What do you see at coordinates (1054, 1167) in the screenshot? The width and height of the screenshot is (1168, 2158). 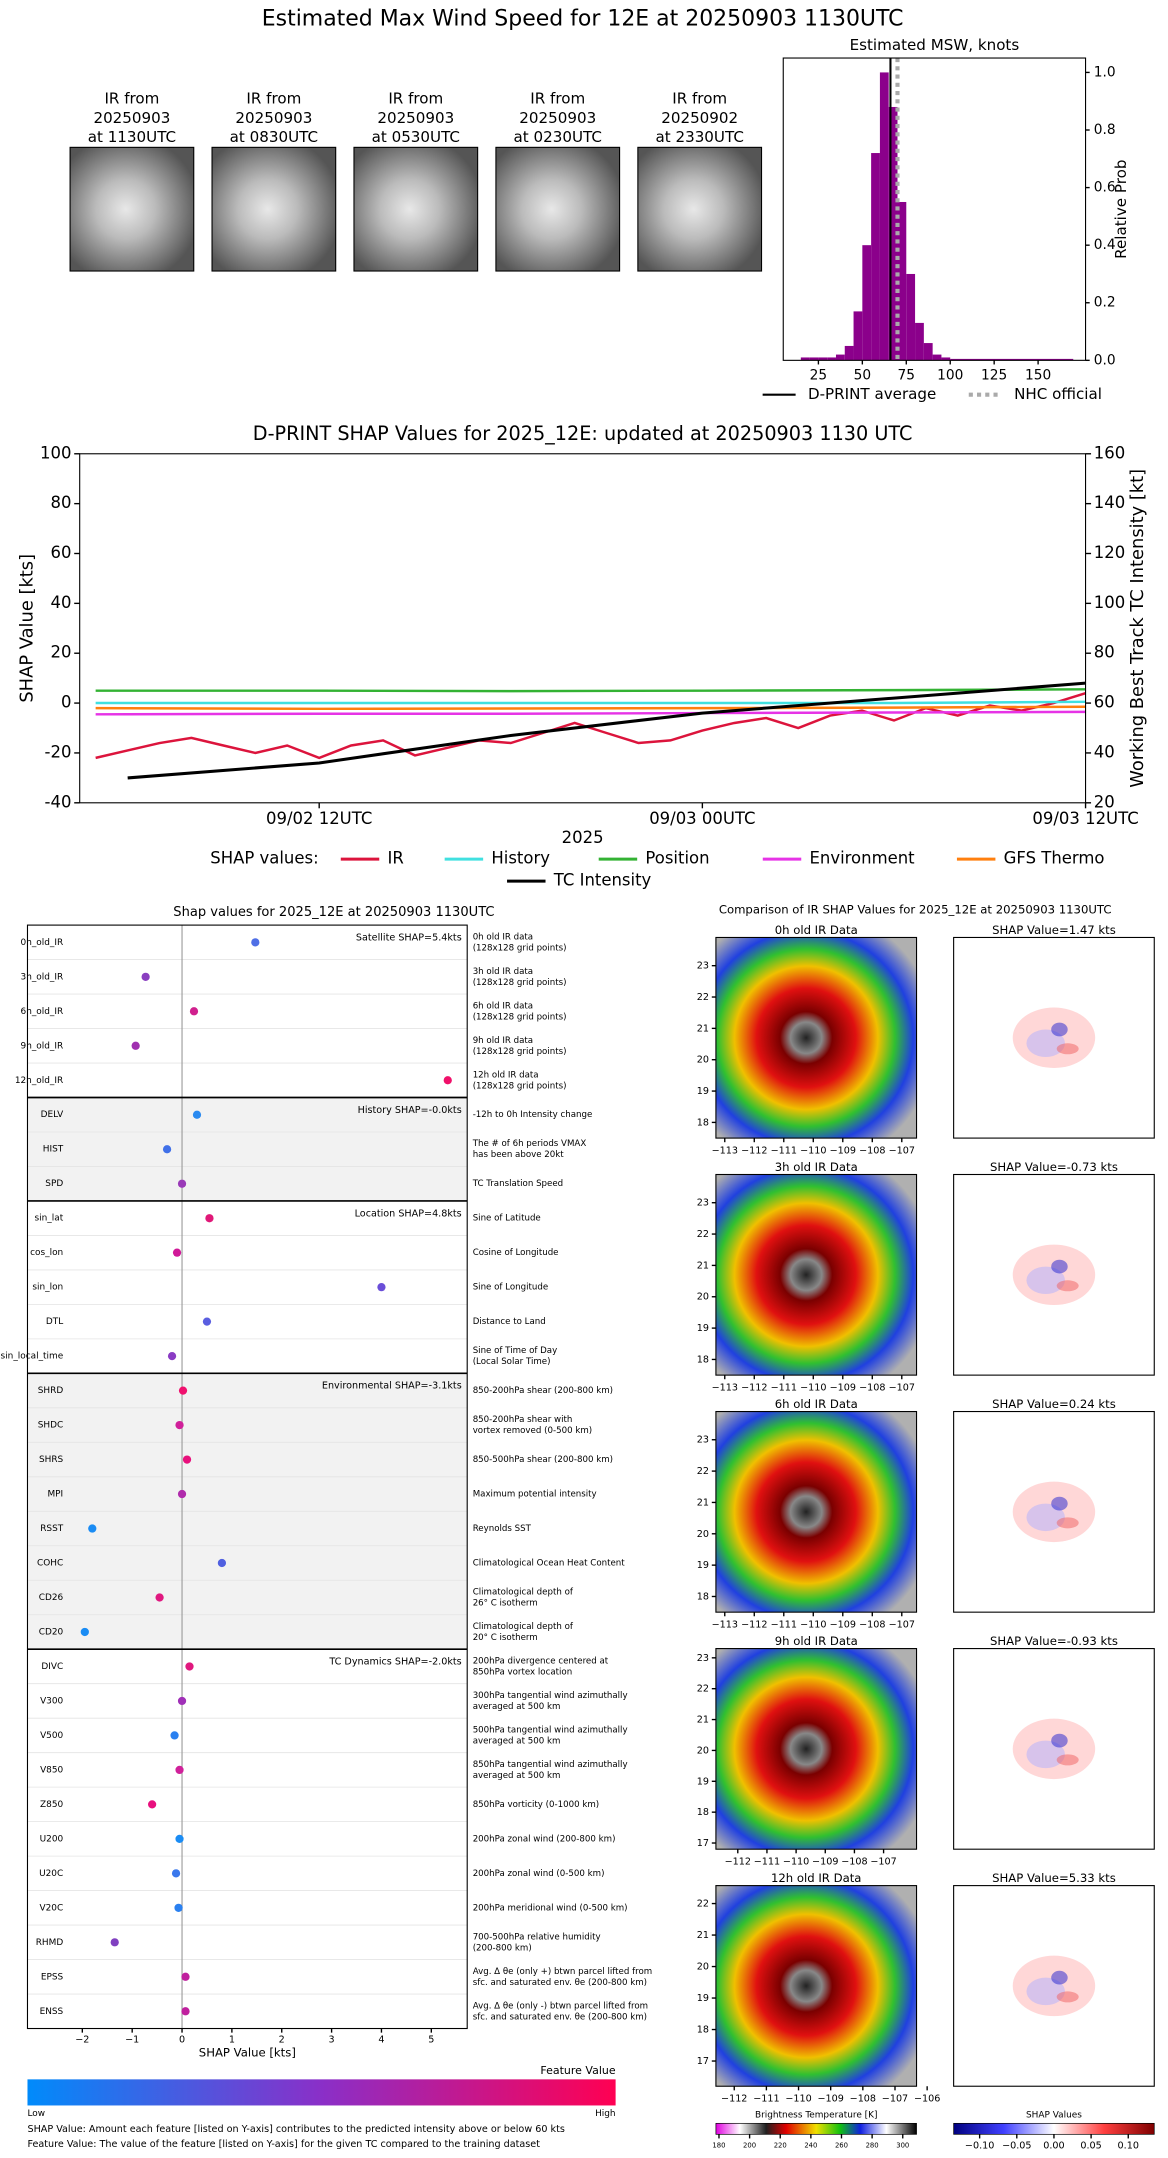 I see `panel-title: SHAP Value=-0.73 kts` at bounding box center [1054, 1167].